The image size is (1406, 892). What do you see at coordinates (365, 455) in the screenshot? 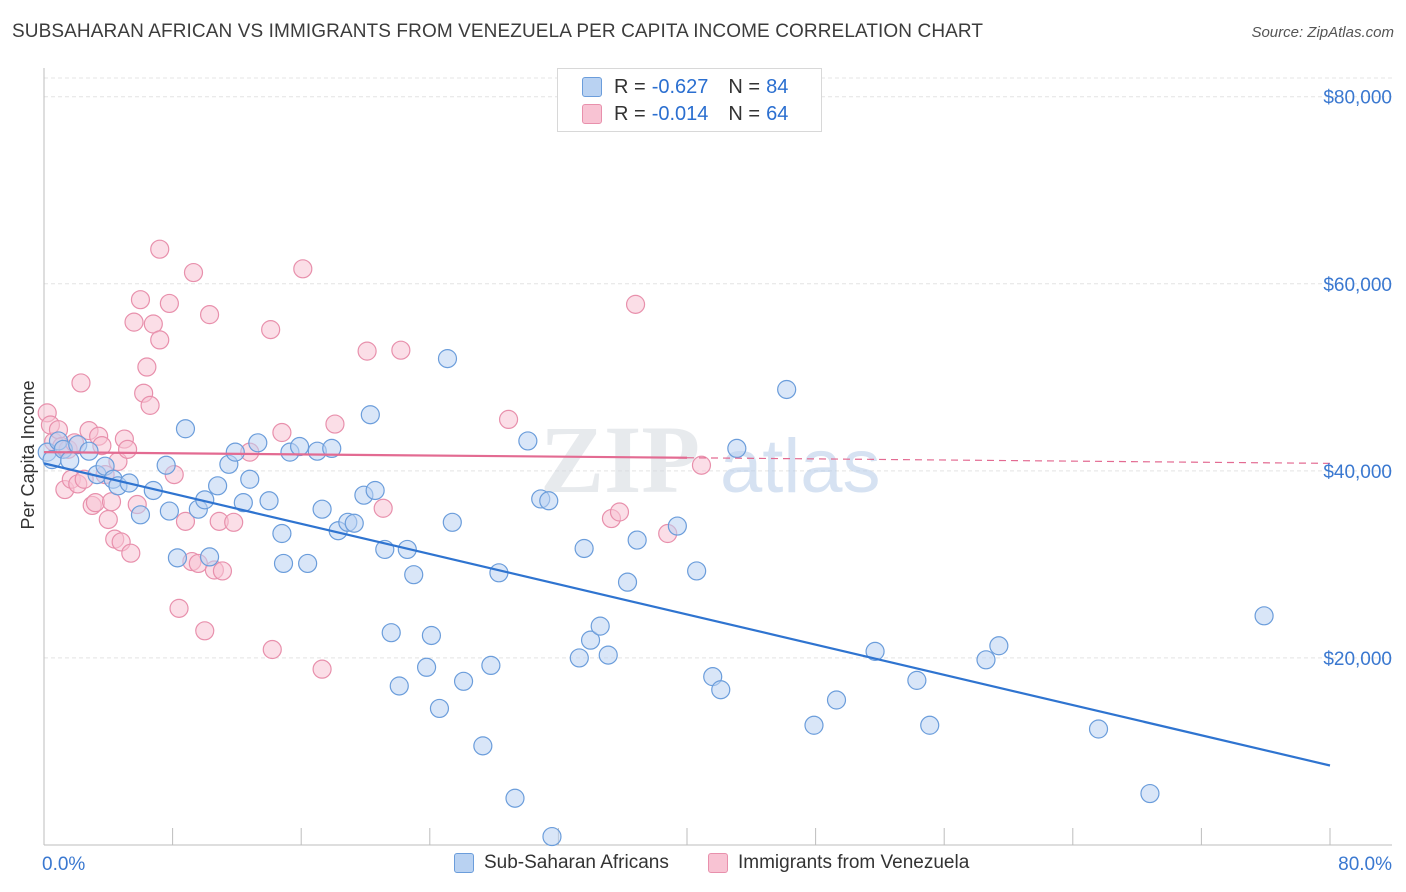
I see `venezuela-trend-line` at bounding box center [365, 455].